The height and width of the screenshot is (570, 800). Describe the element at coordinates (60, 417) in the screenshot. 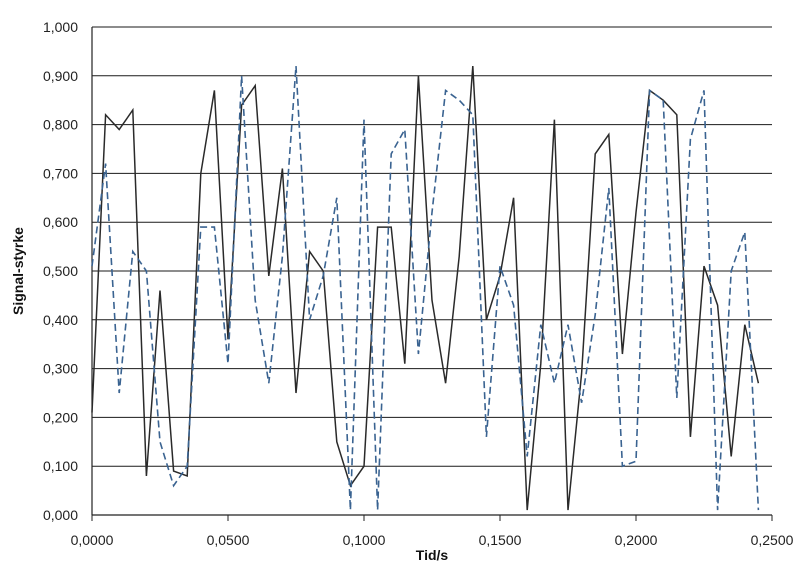

I see `y-tick-label: 0,200` at that location.